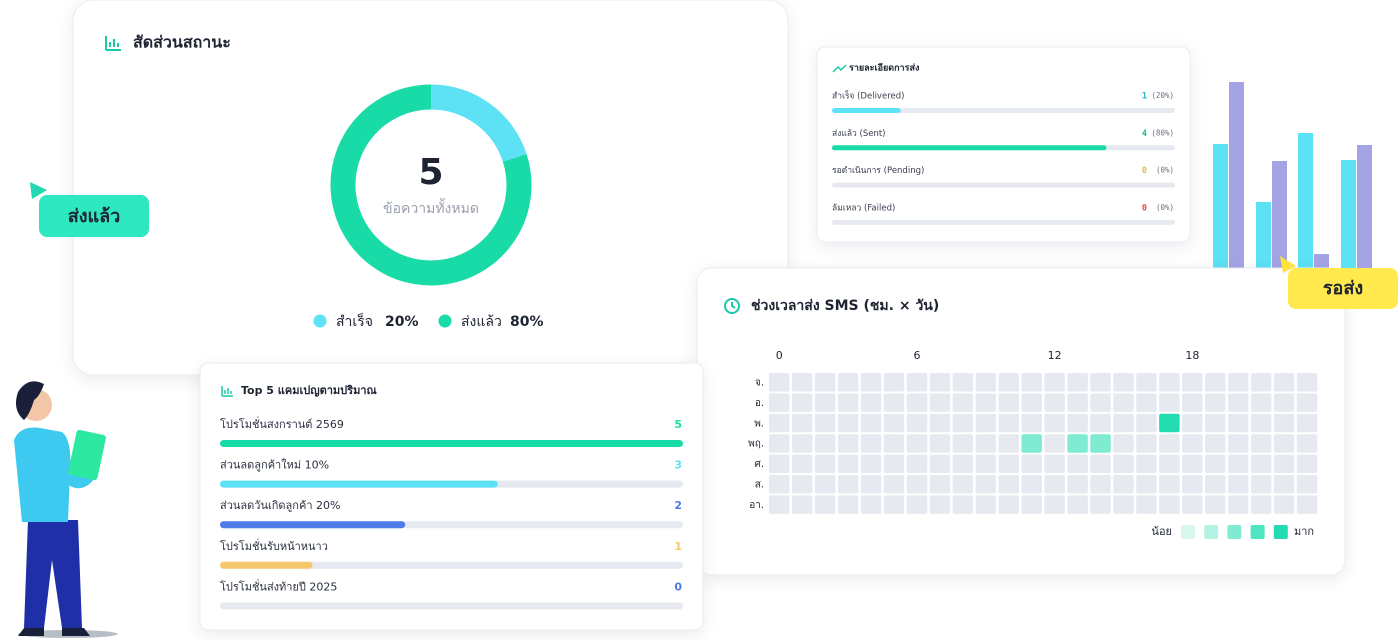 Image resolution: width=1400 pixels, height=644 pixels. I want to click on total-label: ข้อความทั้งหมด, so click(431, 207).